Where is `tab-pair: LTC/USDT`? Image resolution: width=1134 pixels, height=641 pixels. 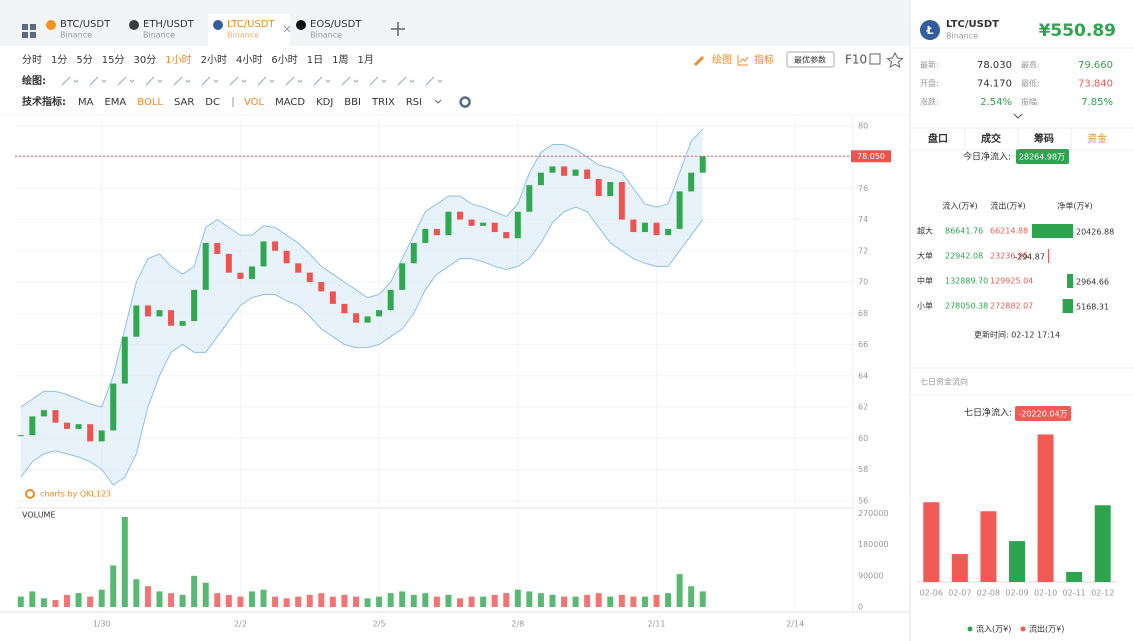 tab-pair: LTC/USDT is located at coordinates (251, 24).